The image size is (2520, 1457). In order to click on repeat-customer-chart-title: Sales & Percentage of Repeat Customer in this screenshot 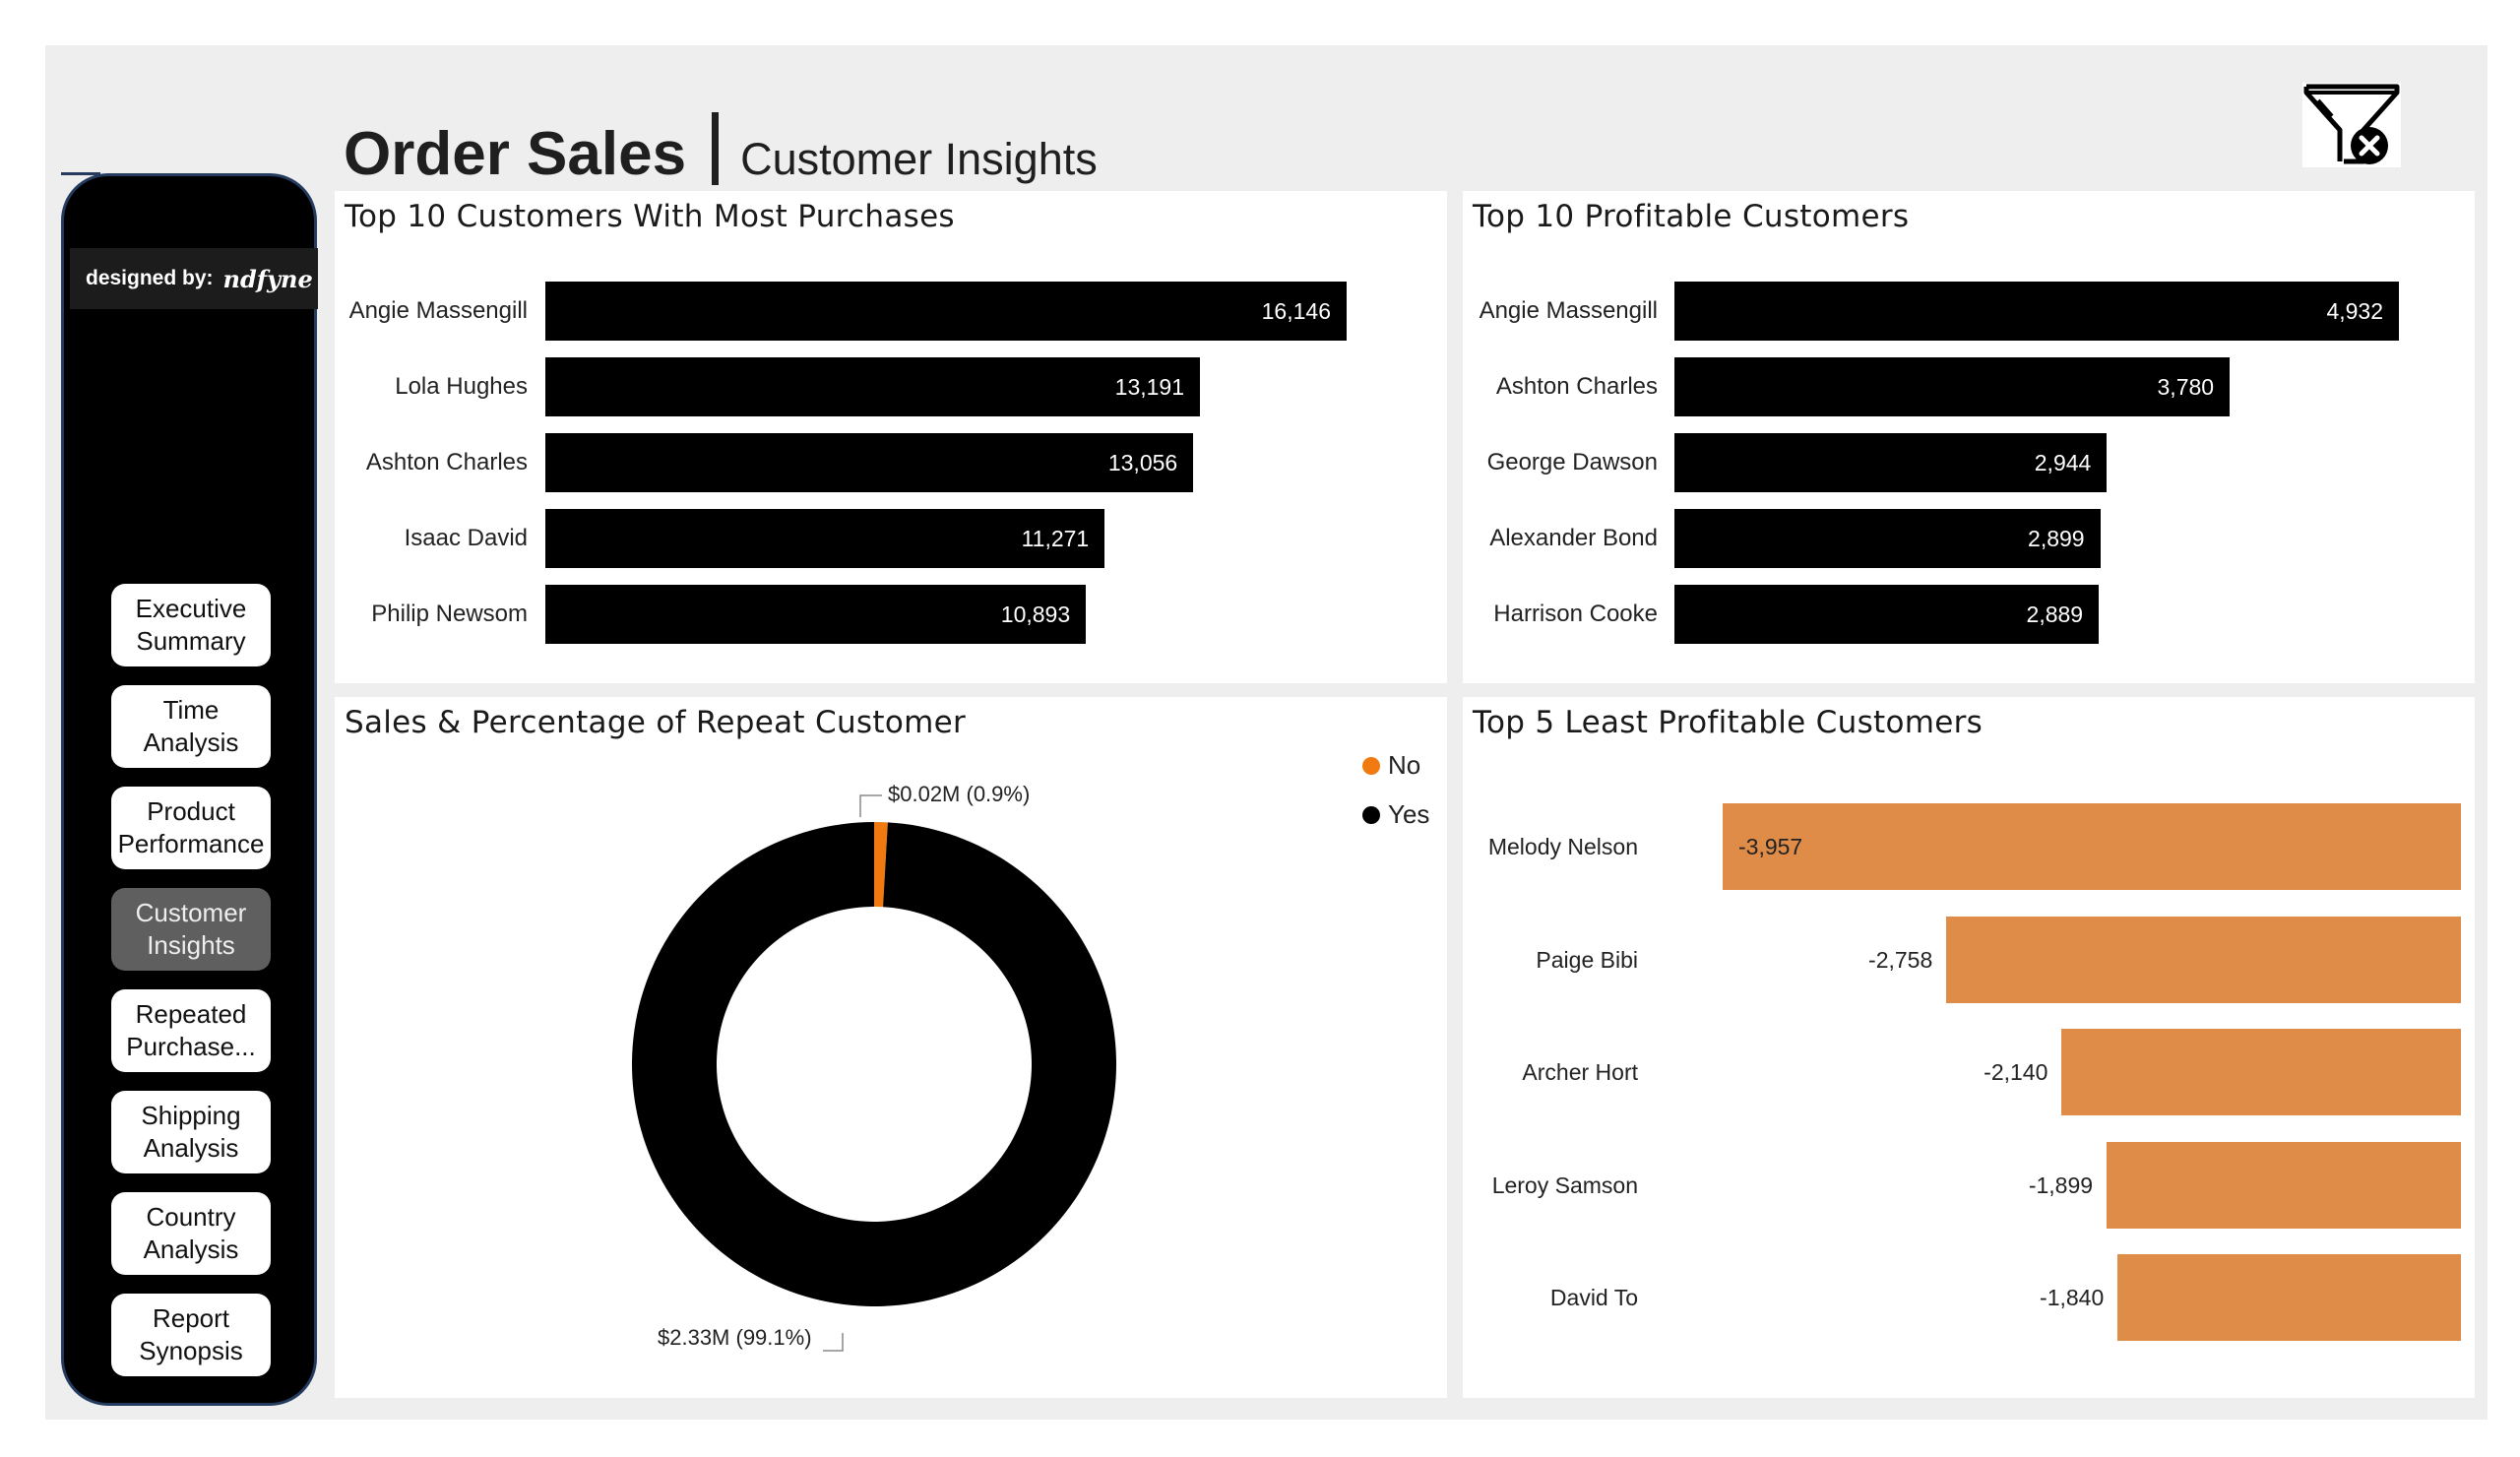, I will do `click(656, 722)`.